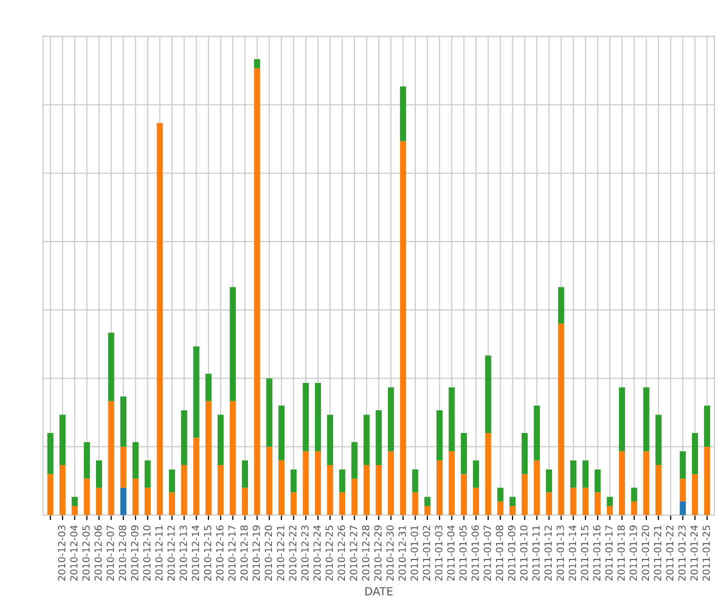  What do you see at coordinates (146, 553) in the screenshot?
I see `x-tick-label: 2010-12-10` at bounding box center [146, 553].